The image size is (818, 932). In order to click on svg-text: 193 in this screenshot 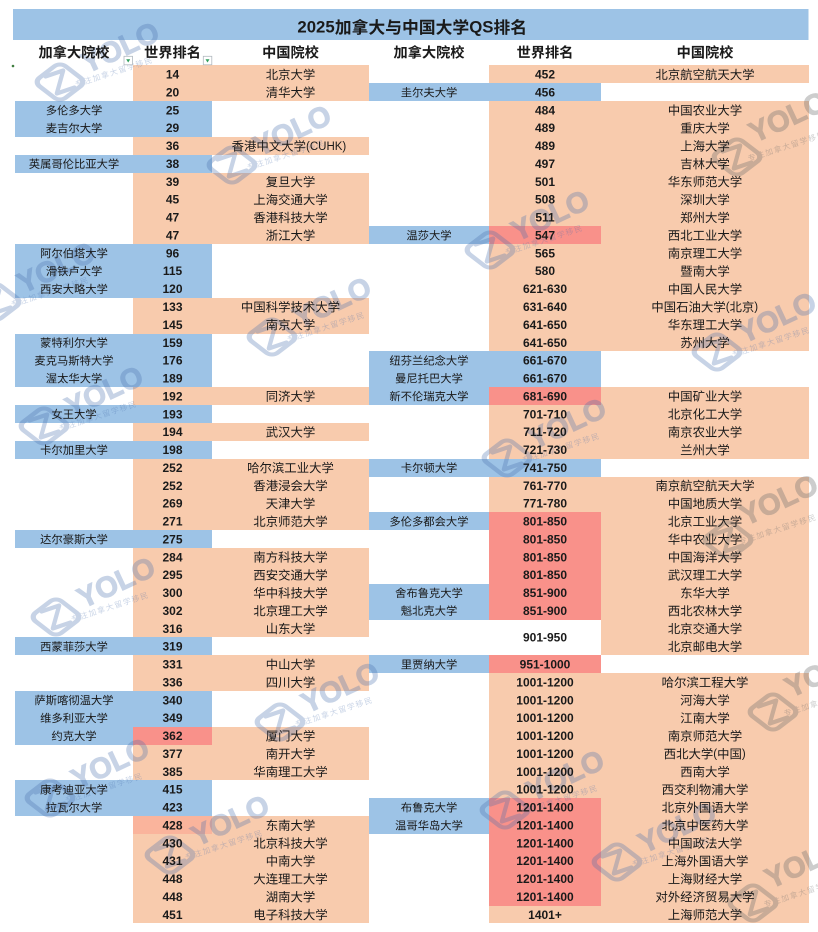, I will do `click(172, 414)`.